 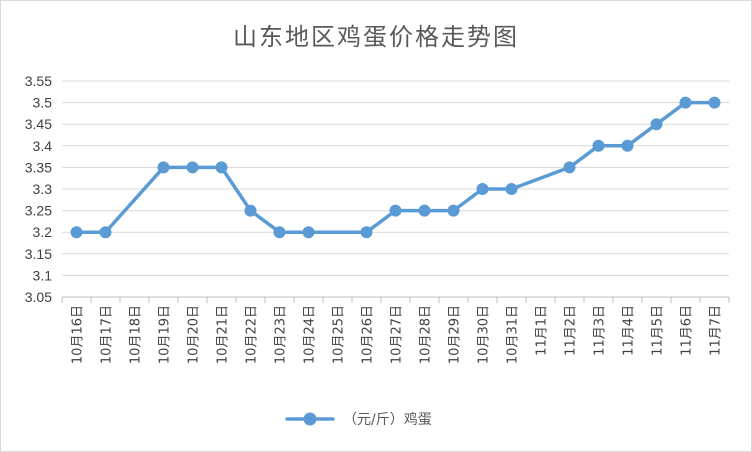 I want to click on x-axis, so click(x=395, y=299).